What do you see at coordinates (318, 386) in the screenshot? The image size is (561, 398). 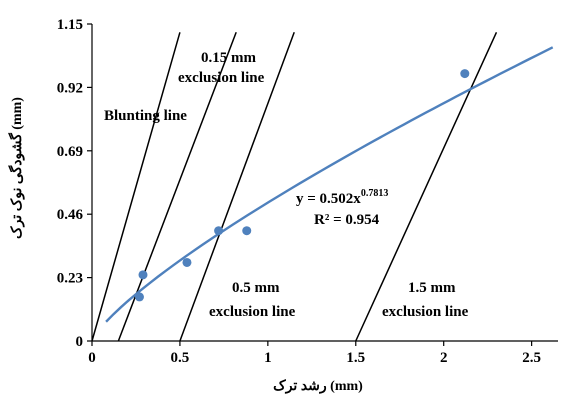 I see `x-axis-title: رشد ترک (mm)` at bounding box center [318, 386].